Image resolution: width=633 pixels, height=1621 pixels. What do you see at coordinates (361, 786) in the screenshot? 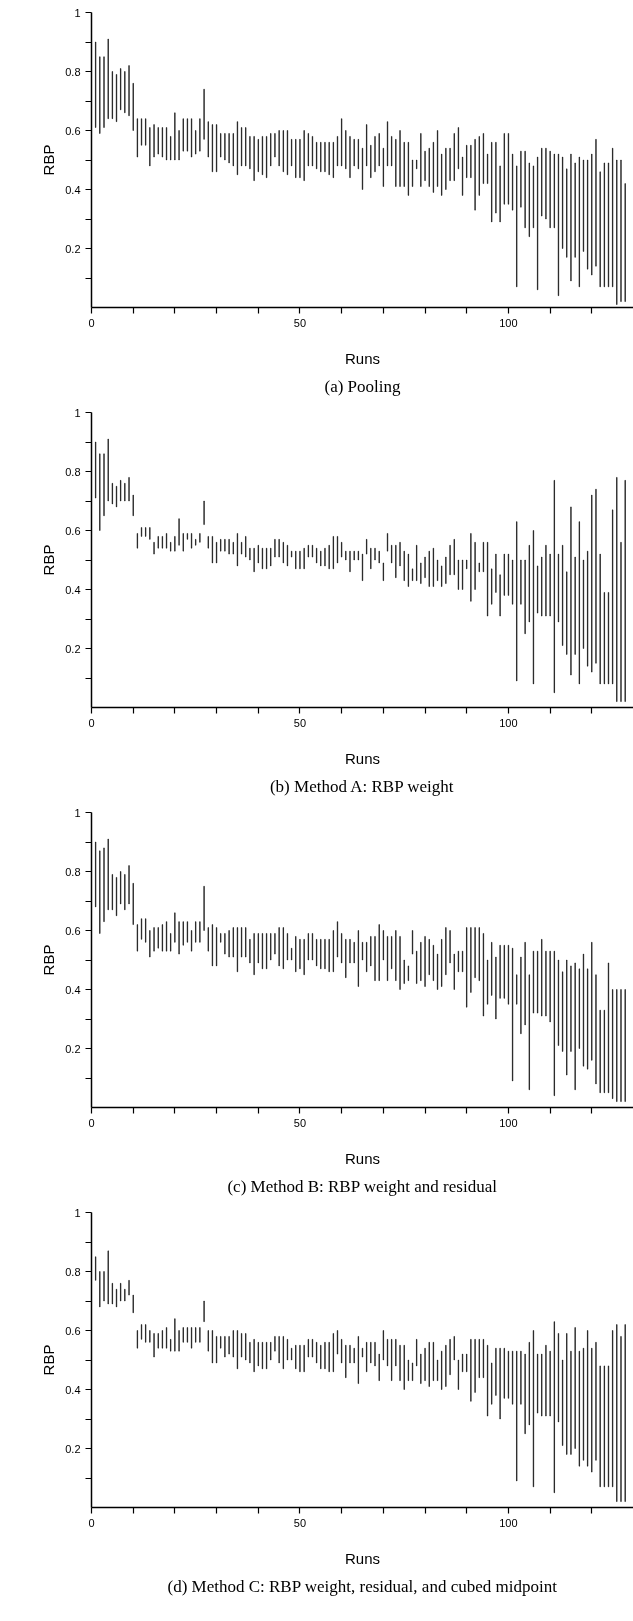
I see `text: (b) Method A: RBP weight` at bounding box center [361, 786].